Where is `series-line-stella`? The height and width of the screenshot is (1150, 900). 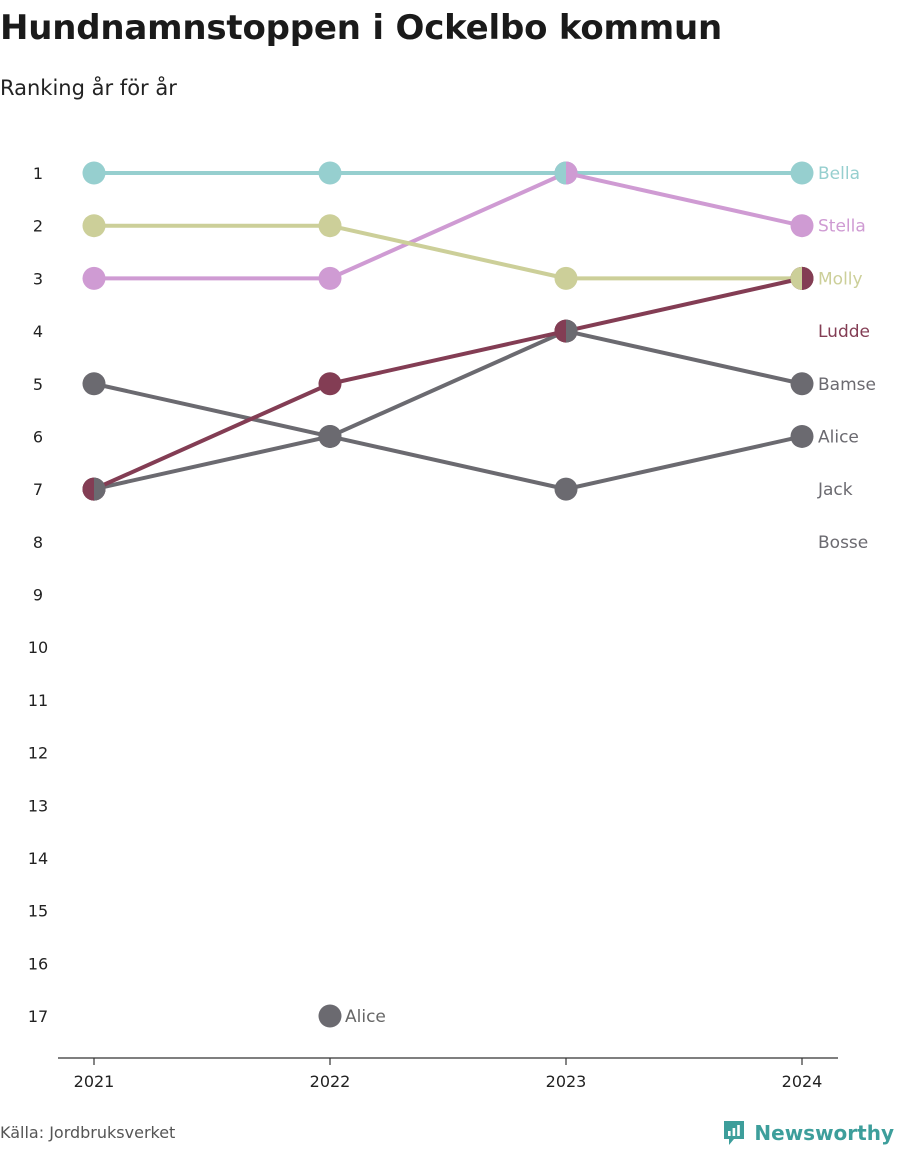
series-line-stella is located at coordinates (448, 226).